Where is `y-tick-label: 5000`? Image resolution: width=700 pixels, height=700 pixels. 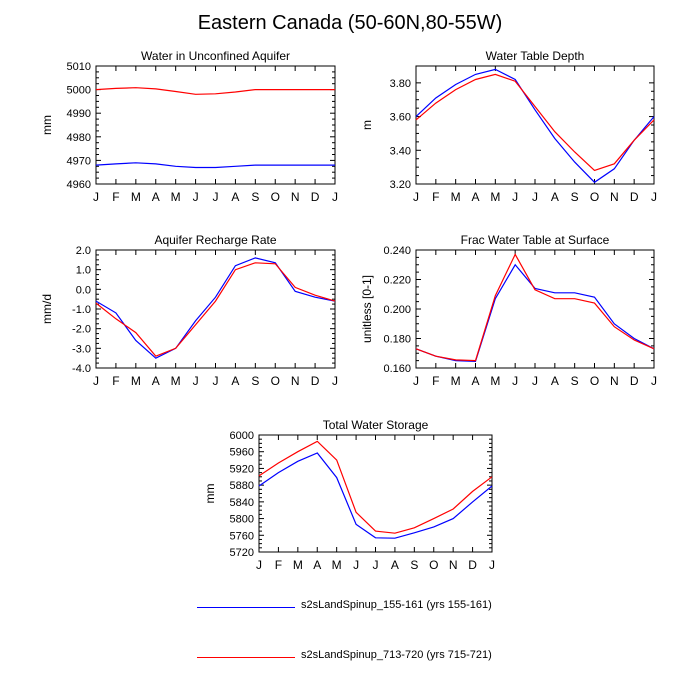
y-tick-label: 5000 is located at coordinates (79, 91).